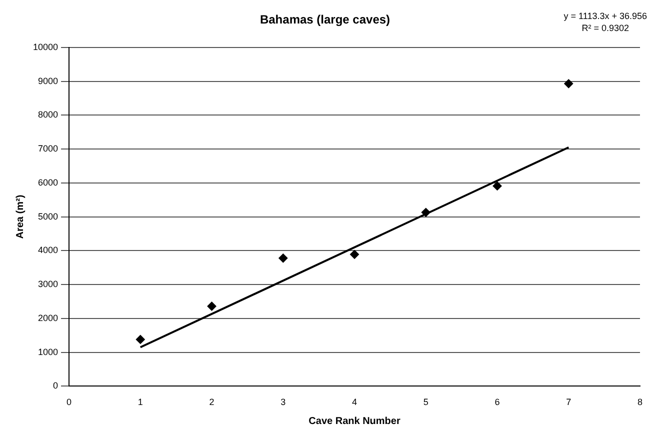 Image resolution: width=655 pixels, height=436 pixels. Describe the element at coordinates (48, 250) in the screenshot. I see `y-tick-label: 4000` at that location.